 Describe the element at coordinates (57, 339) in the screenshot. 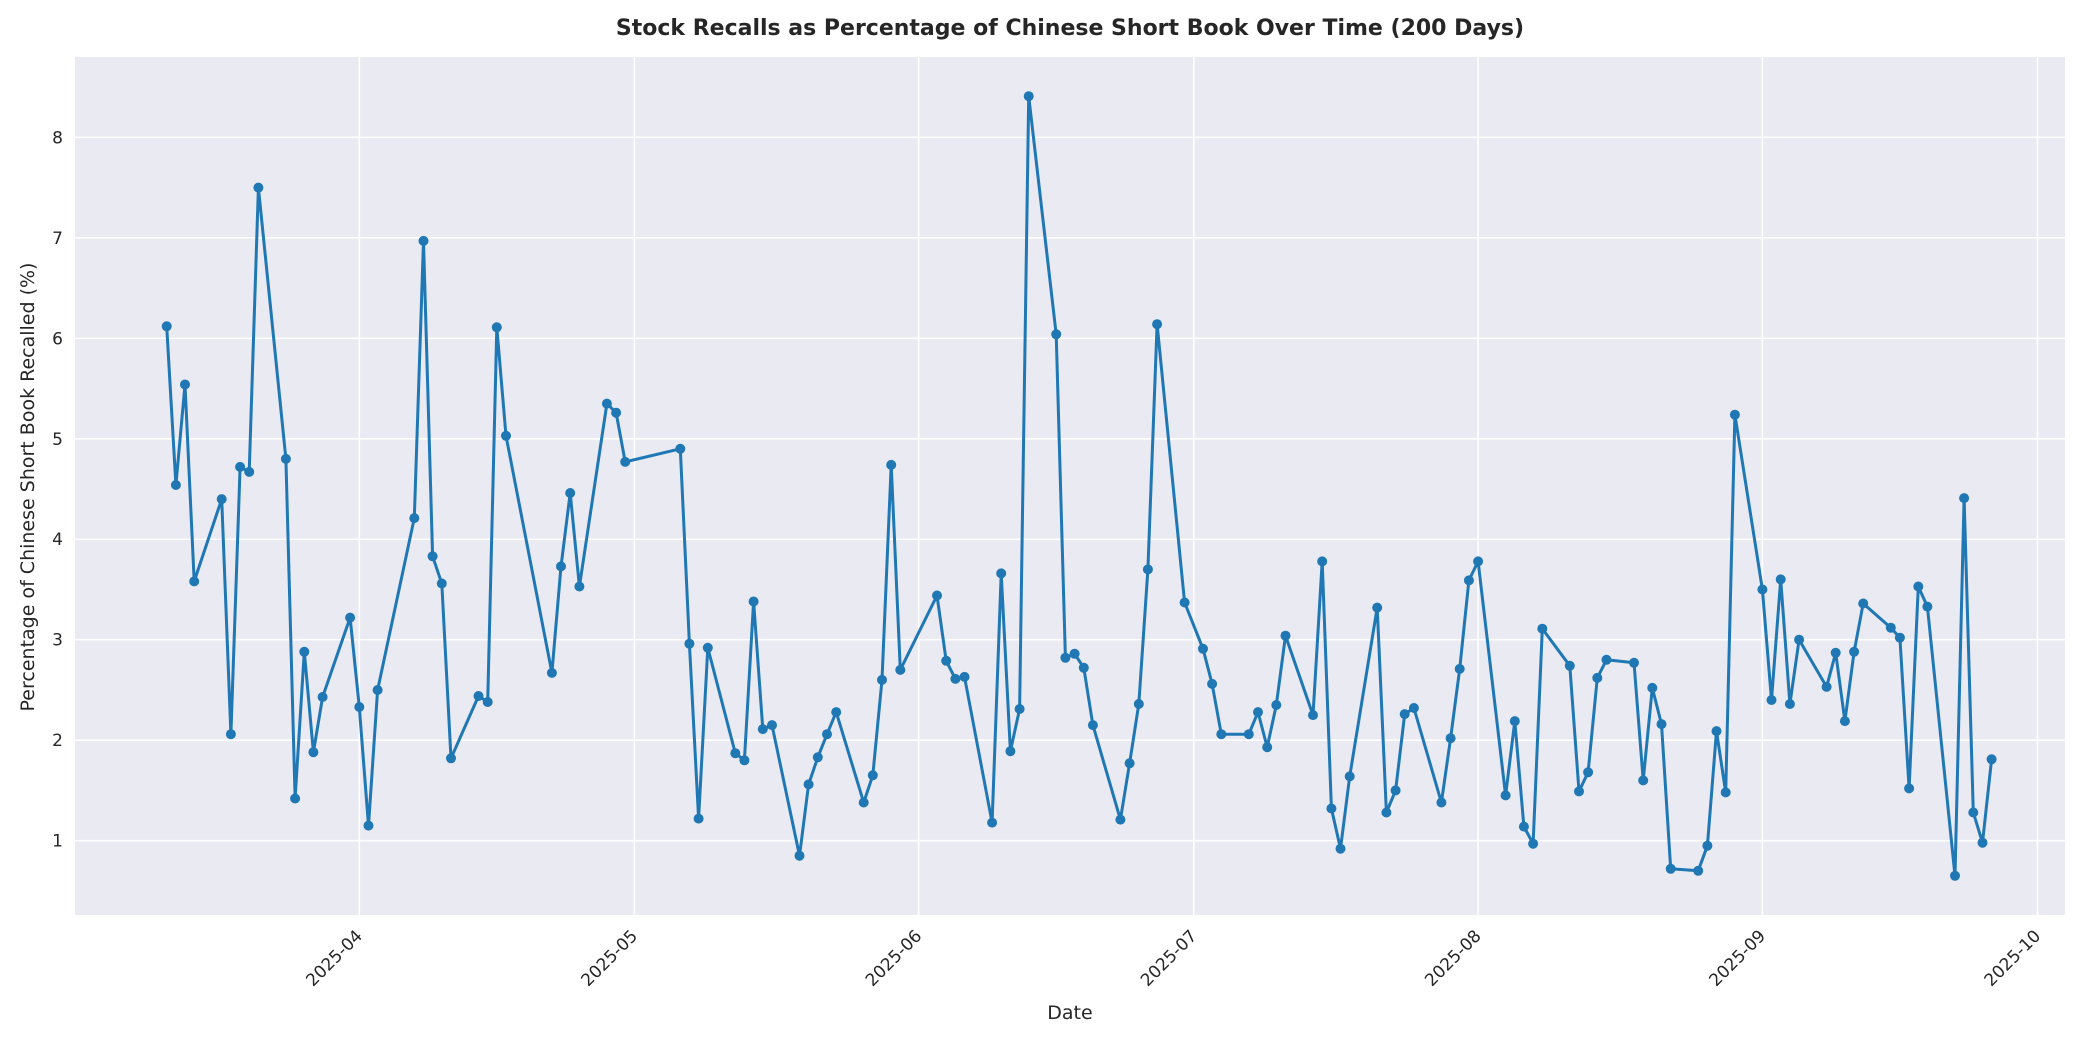

I see `y-tick-label: 6` at that location.